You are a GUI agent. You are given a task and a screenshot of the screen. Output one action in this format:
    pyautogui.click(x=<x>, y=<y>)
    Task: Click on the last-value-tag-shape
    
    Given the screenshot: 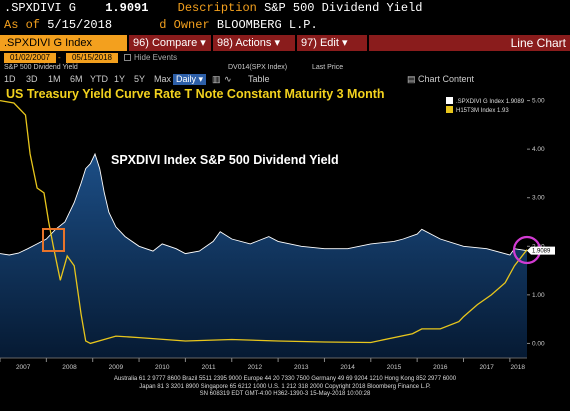 What is the action you would take?
    pyautogui.click(x=541, y=250)
    